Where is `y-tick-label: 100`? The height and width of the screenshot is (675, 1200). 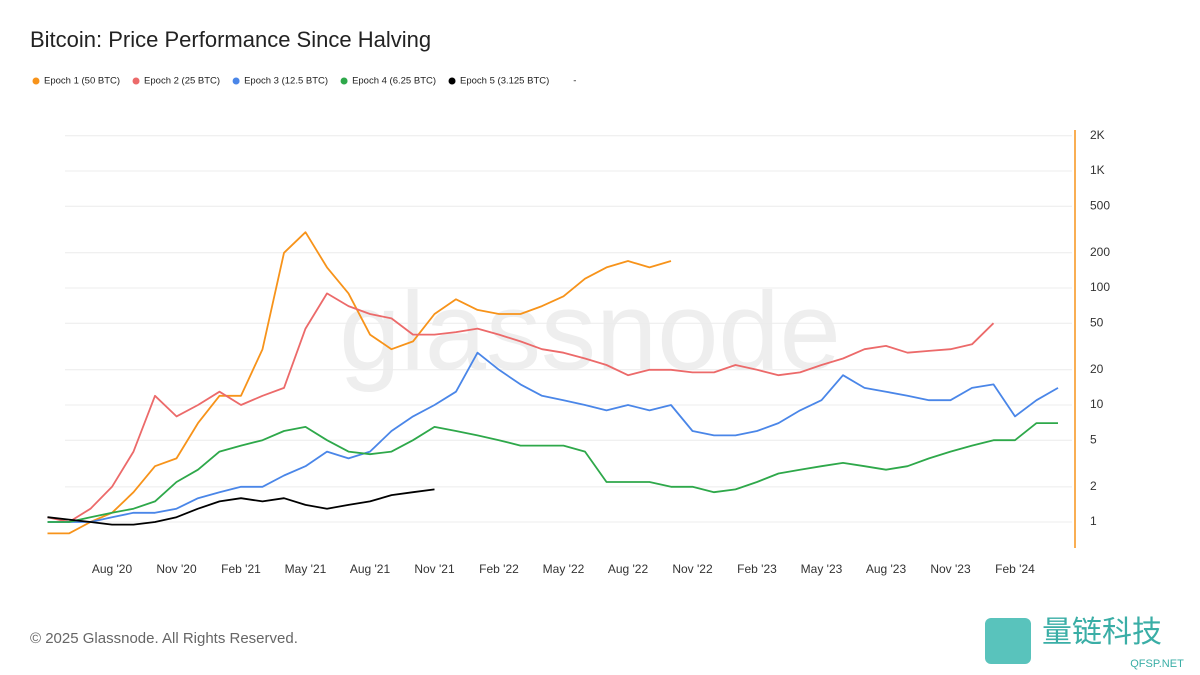 y-tick-label: 100 is located at coordinates (1100, 287).